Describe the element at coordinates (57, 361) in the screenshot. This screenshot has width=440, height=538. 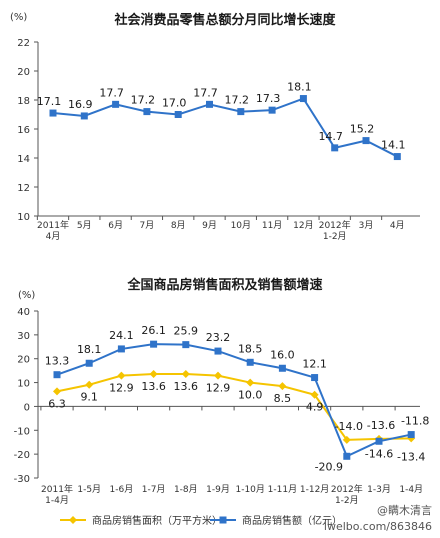
I see `data-label: 13.3` at that location.